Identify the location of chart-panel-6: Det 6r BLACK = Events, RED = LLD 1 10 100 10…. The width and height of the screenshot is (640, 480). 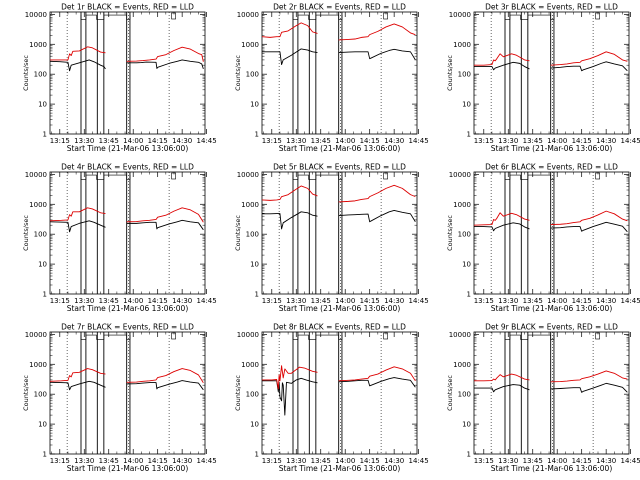
(543, 238).